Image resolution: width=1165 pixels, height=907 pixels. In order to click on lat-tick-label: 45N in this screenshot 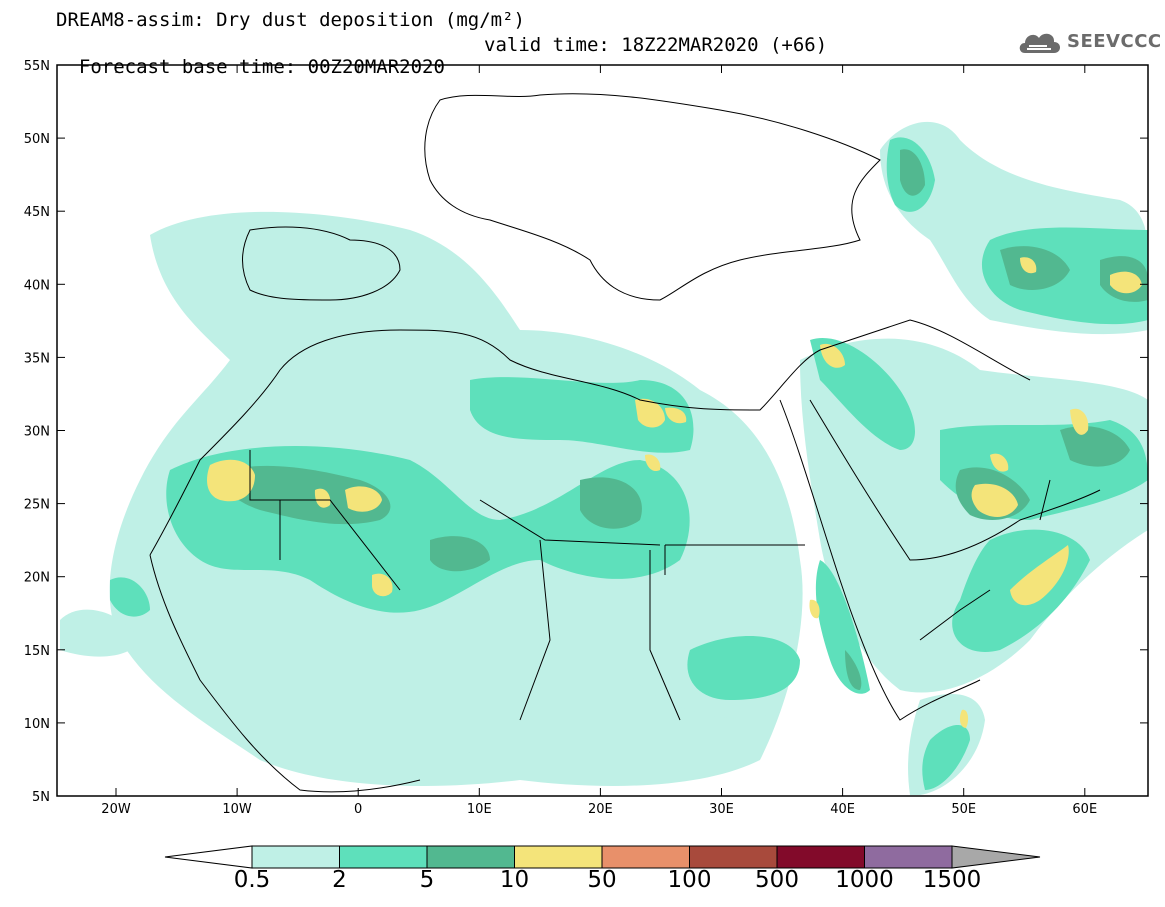, I will do `click(37, 212)`.